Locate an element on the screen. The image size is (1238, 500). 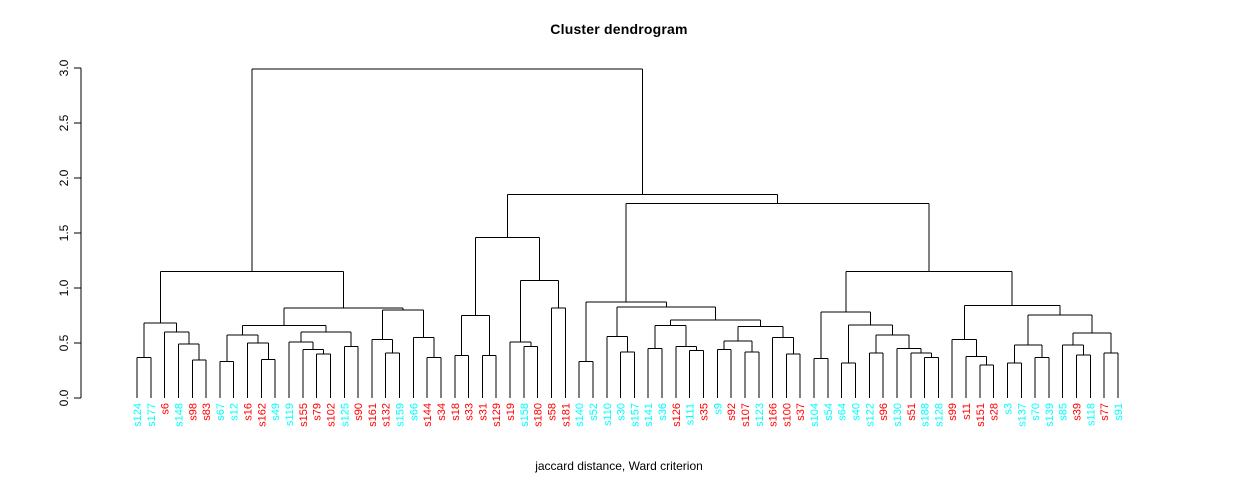
leaf-label-s124: s124 is located at coordinates (138, 415).